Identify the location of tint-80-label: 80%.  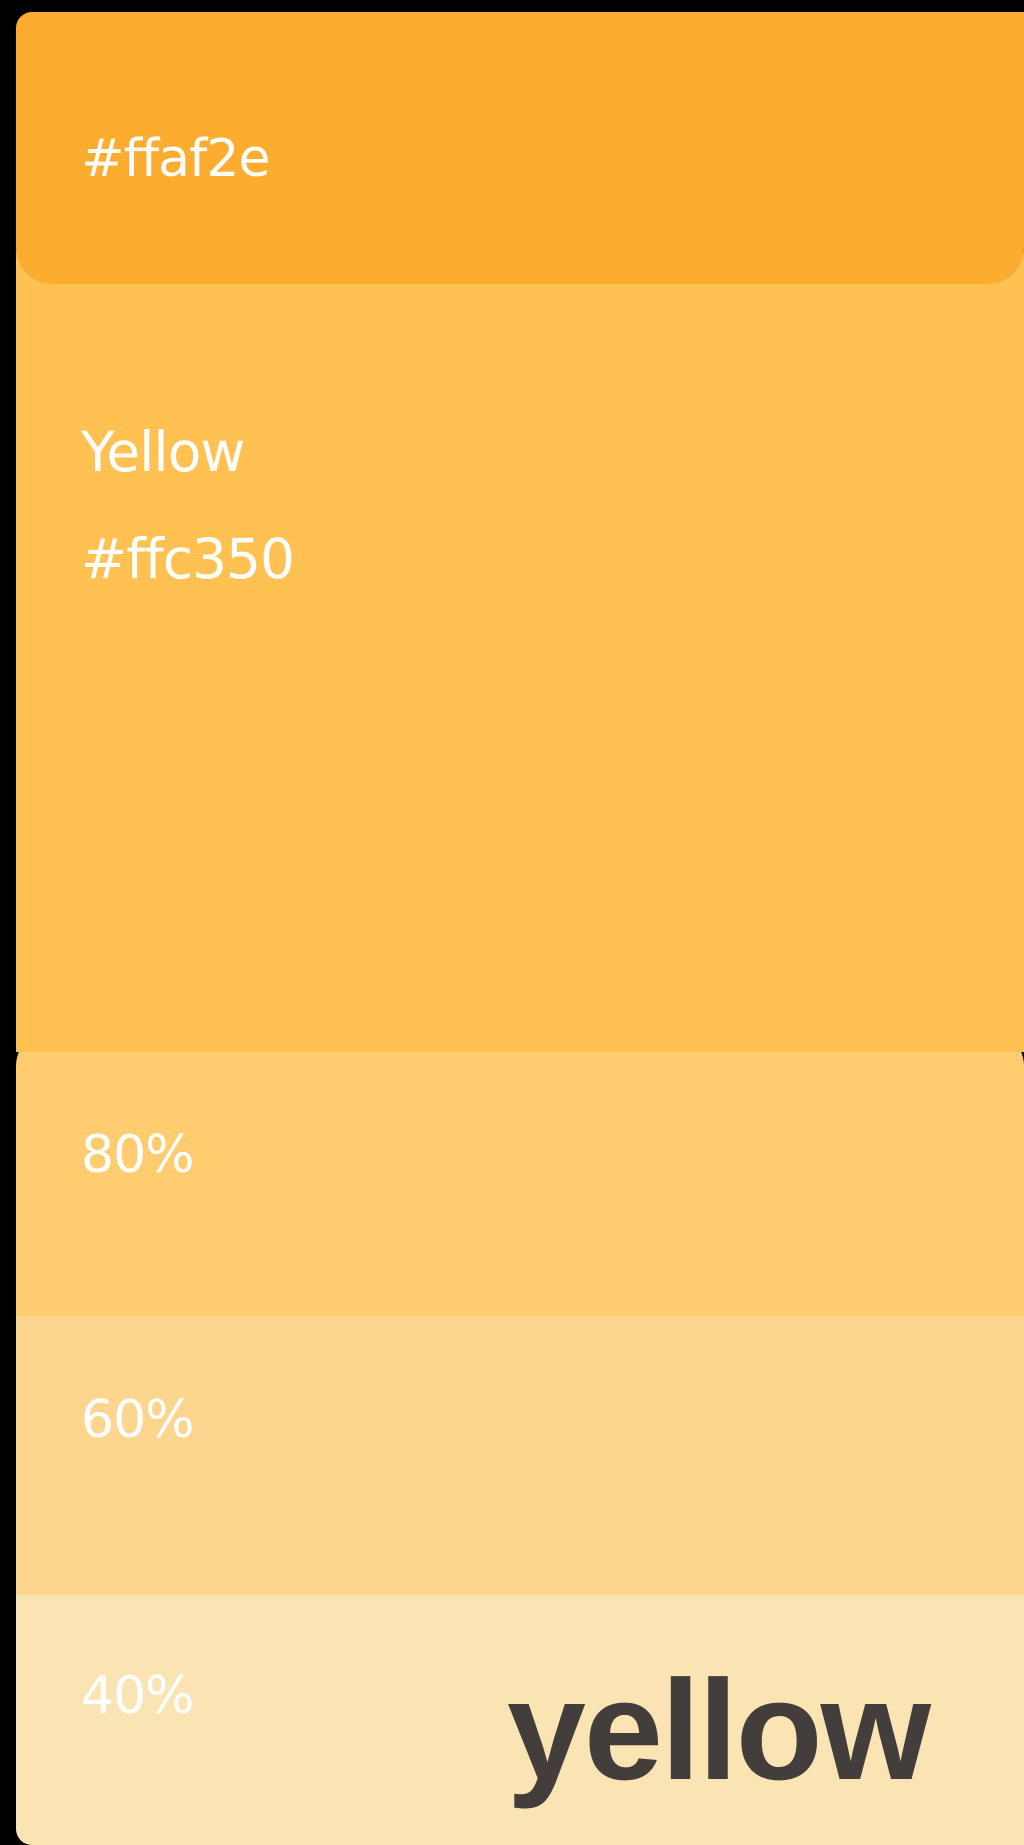
(138, 1155).